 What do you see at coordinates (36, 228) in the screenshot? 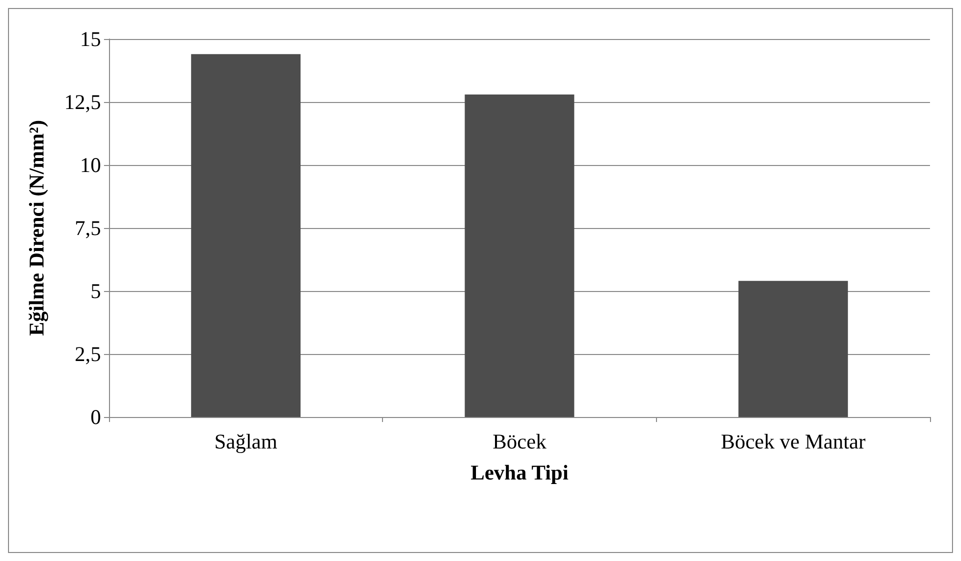
I see `y-axis-title: Eğilme Direnci (N/mm²)` at bounding box center [36, 228].